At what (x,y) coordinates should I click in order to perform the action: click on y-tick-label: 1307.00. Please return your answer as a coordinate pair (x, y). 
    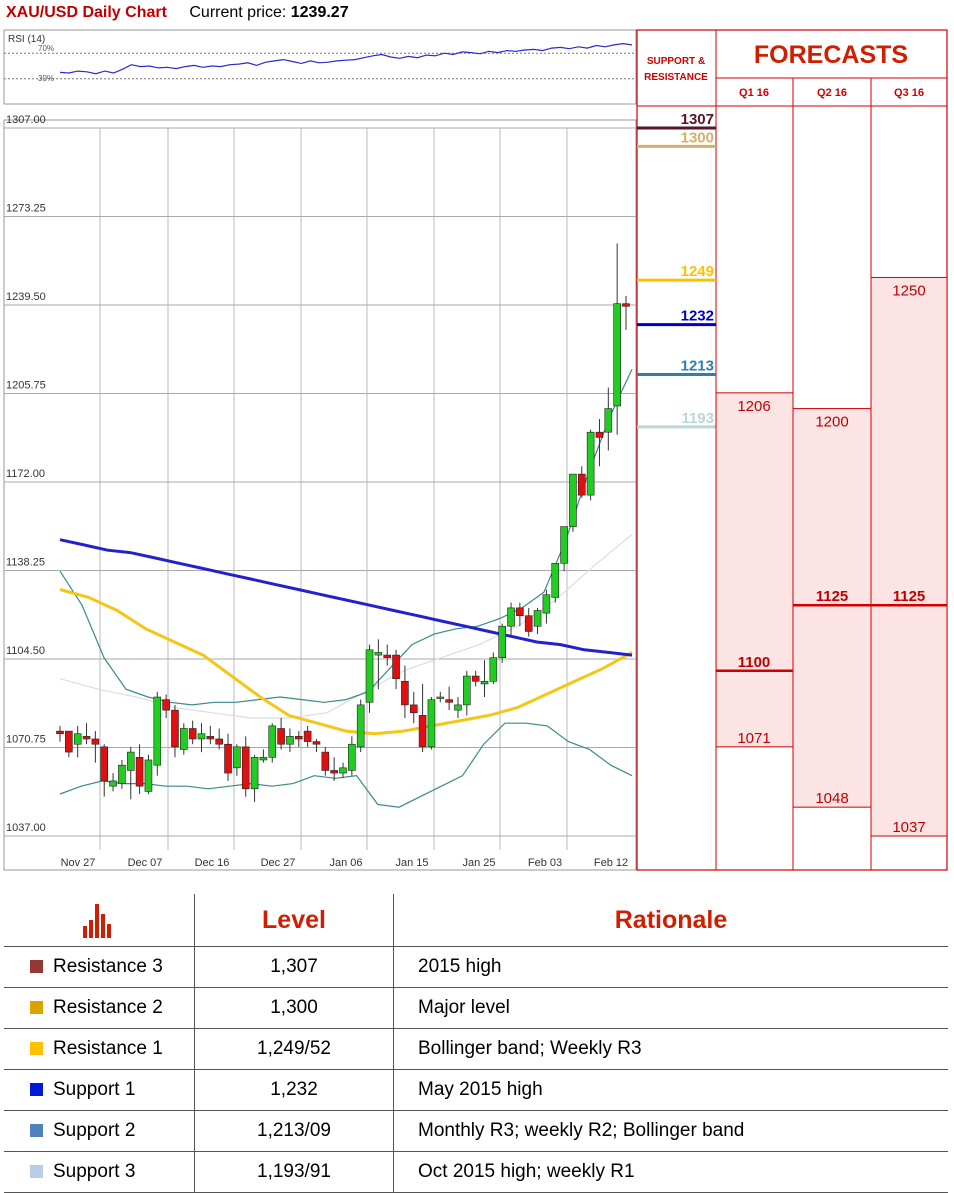
    Looking at the image, I should click on (26, 120).